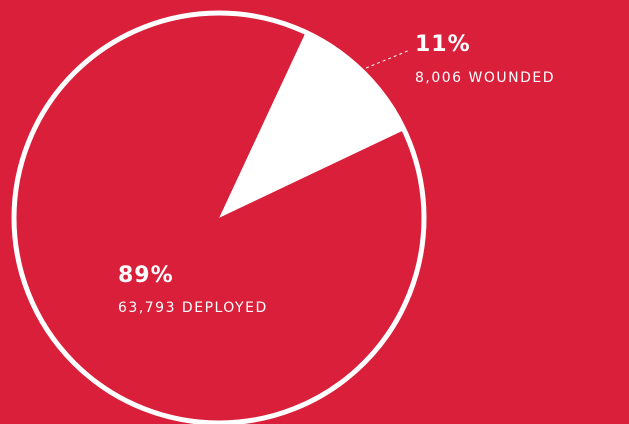 The width and height of the screenshot is (629, 424). I want to click on value-label: 11%, so click(443, 44).